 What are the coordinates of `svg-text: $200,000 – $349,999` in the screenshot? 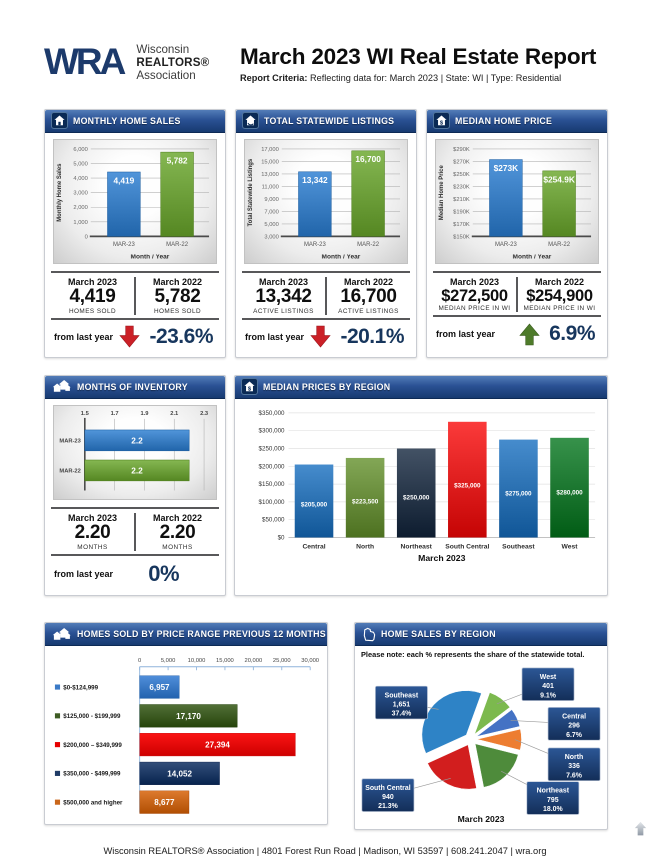 It's located at (92, 745).